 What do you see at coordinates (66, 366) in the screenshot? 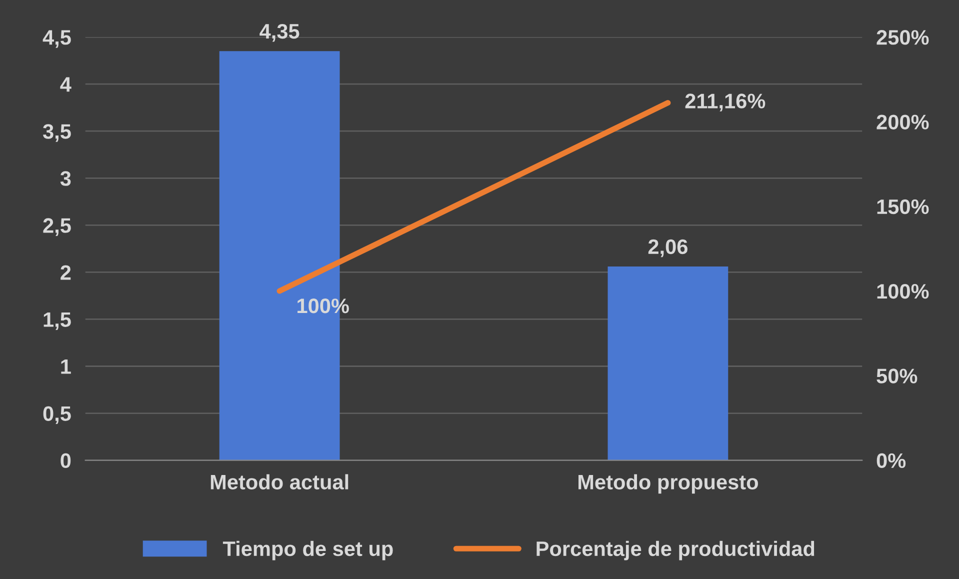
I see `y-tick-label: 1` at bounding box center [66, 366].